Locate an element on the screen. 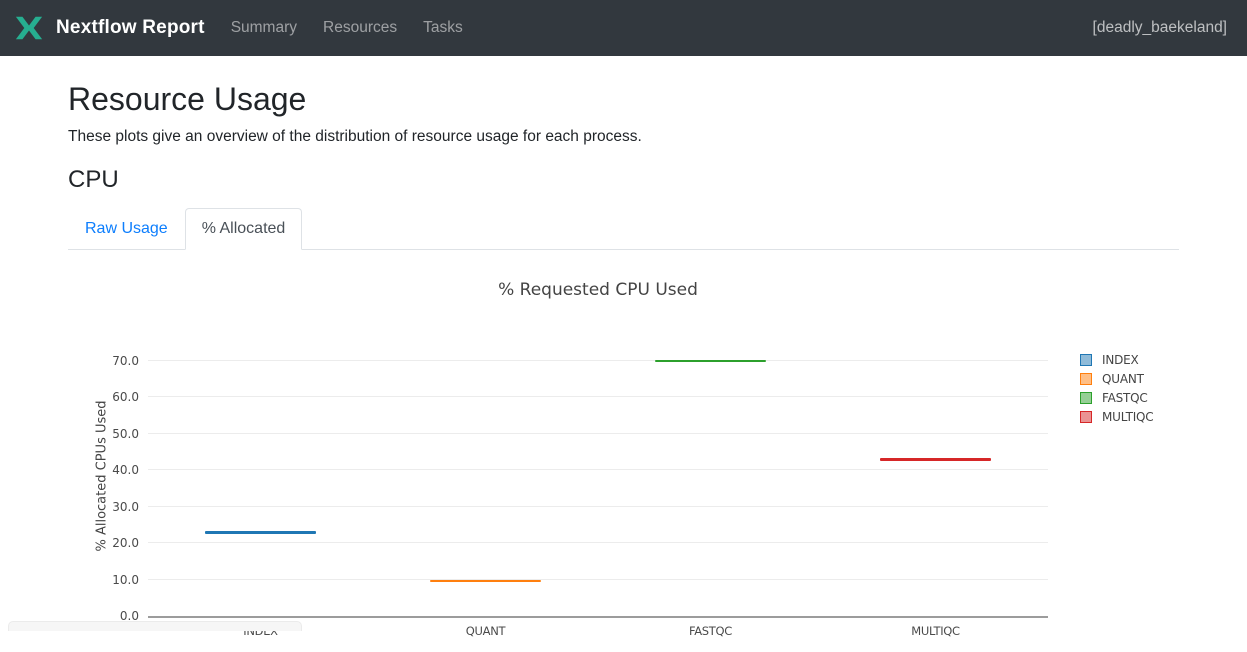 The height and width of the screenshot is (652, 1247). header-nav: Summary Resources Tasks is located at coordinates (347, 28).